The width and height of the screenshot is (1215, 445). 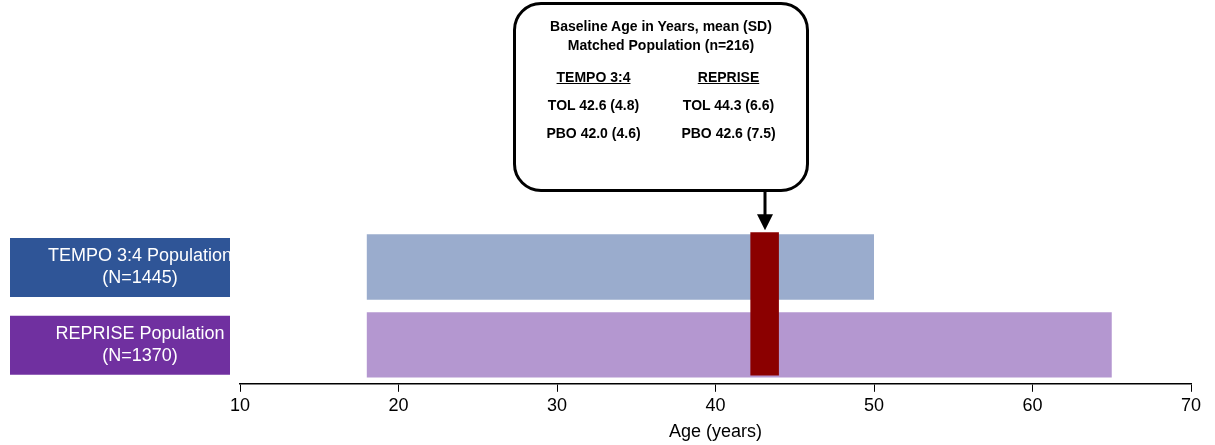 I want to click on y-tick-label: REPRISE Population (N=1370), so click(x=140, y=344).